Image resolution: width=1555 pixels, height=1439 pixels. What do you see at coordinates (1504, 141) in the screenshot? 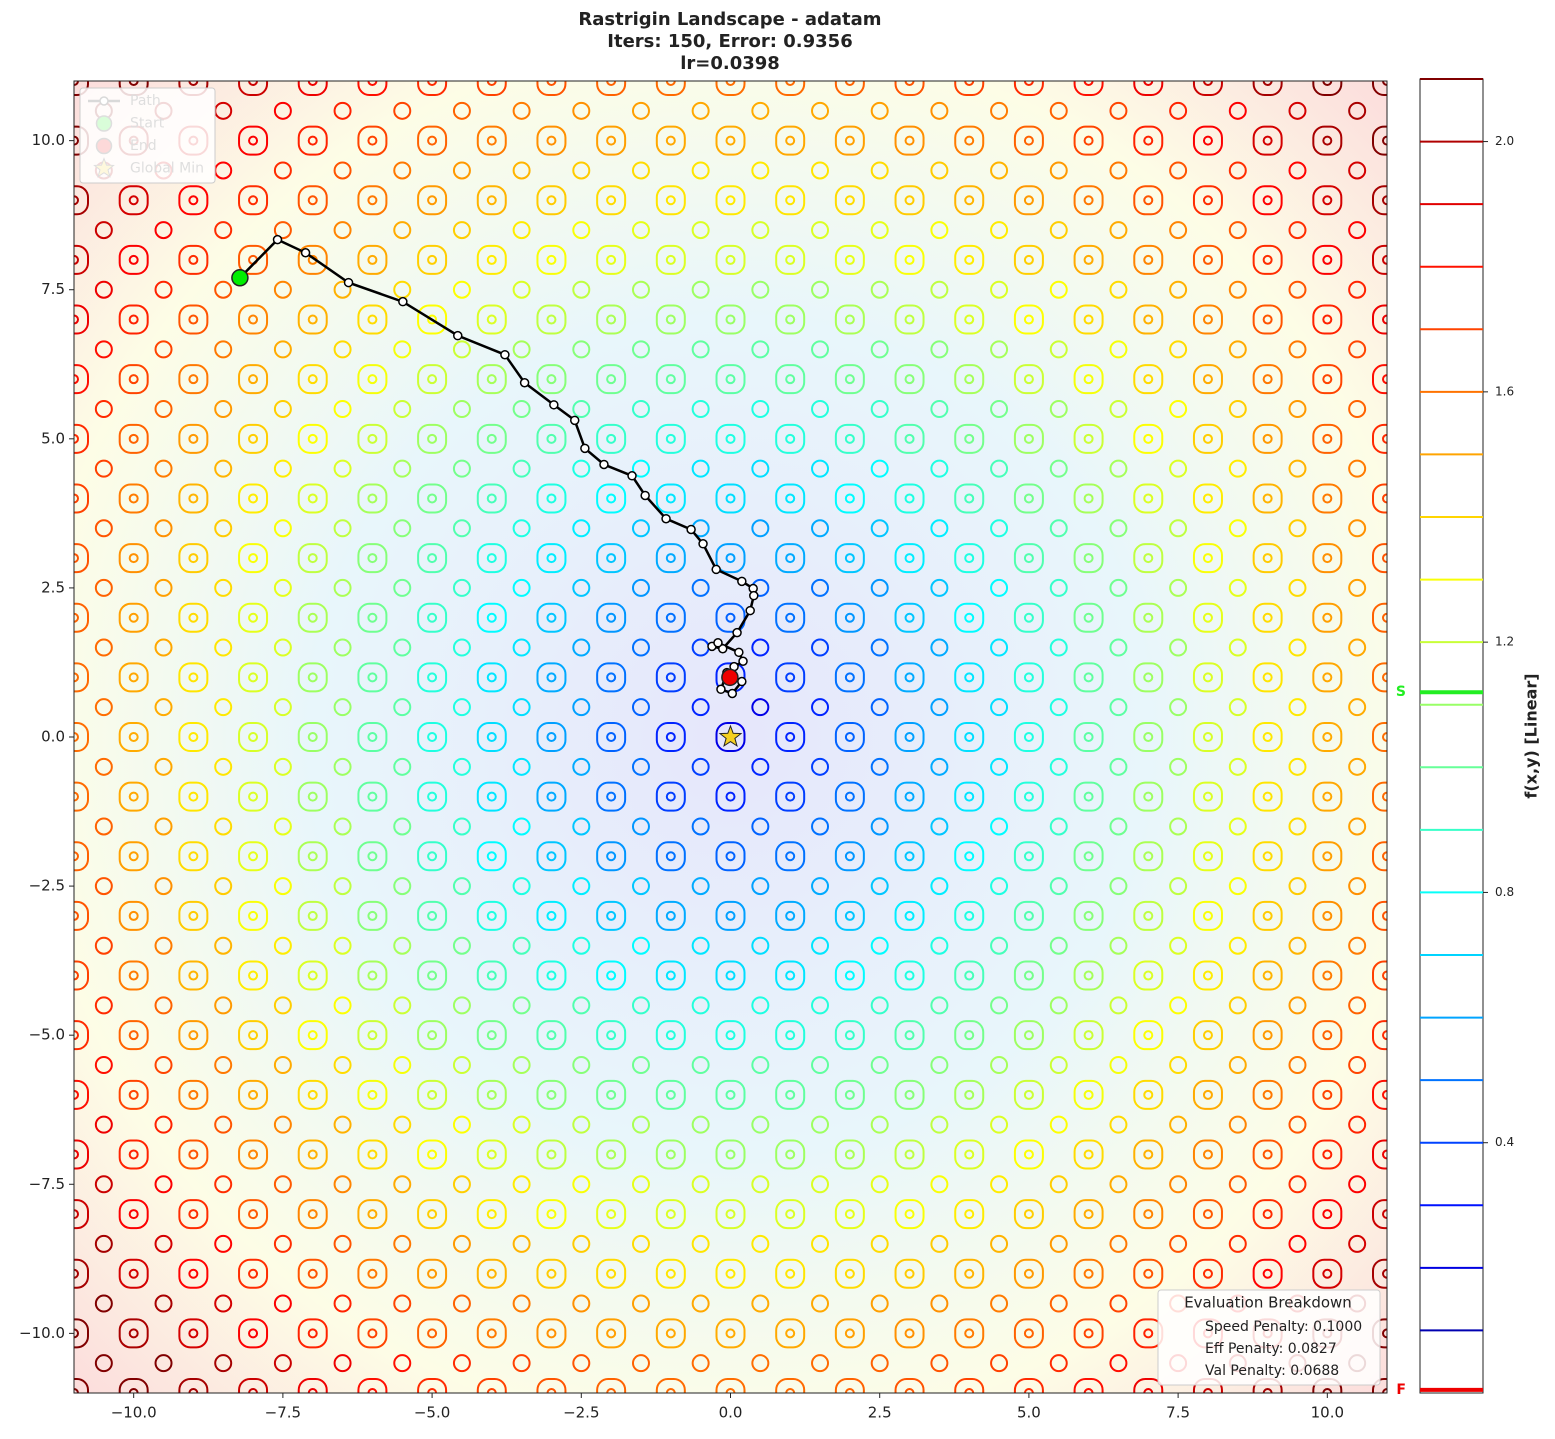
I see `colorbar-tick-label: 2.0` at bounding box center [1504, 141].